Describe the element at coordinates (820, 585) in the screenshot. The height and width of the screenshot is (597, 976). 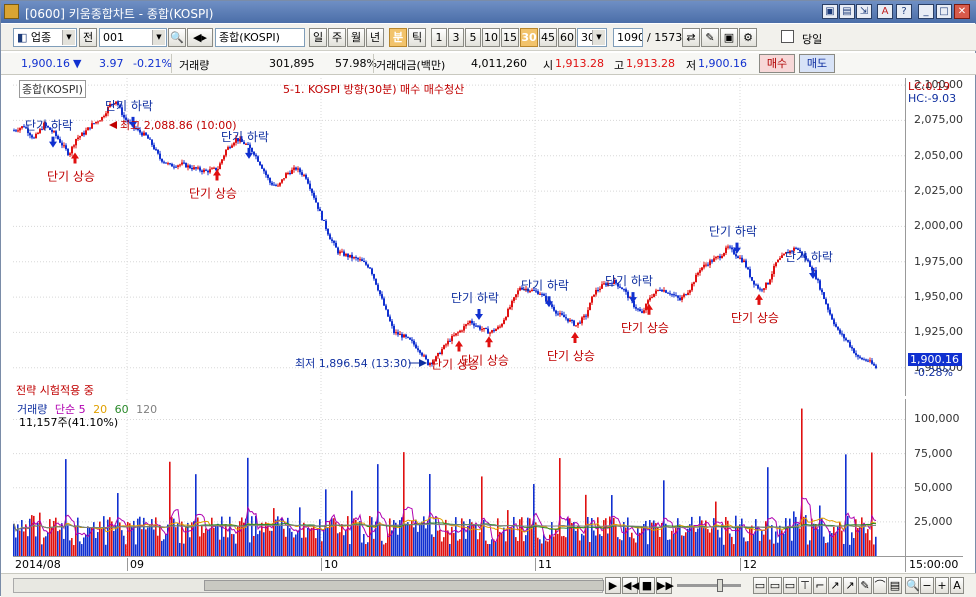
I see `tool-icon: ⌐` at that location.